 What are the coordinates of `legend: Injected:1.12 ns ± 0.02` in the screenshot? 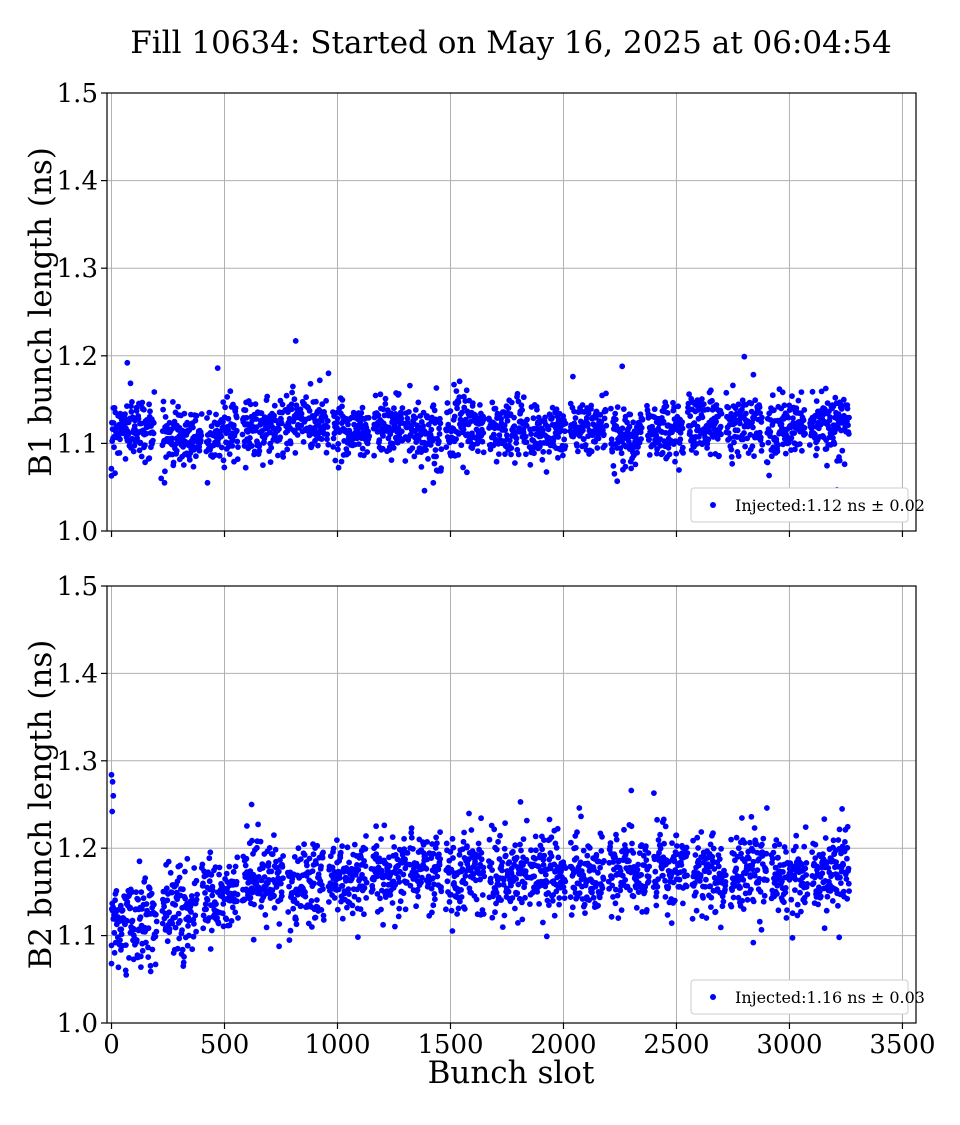 It's located at (807, 505).